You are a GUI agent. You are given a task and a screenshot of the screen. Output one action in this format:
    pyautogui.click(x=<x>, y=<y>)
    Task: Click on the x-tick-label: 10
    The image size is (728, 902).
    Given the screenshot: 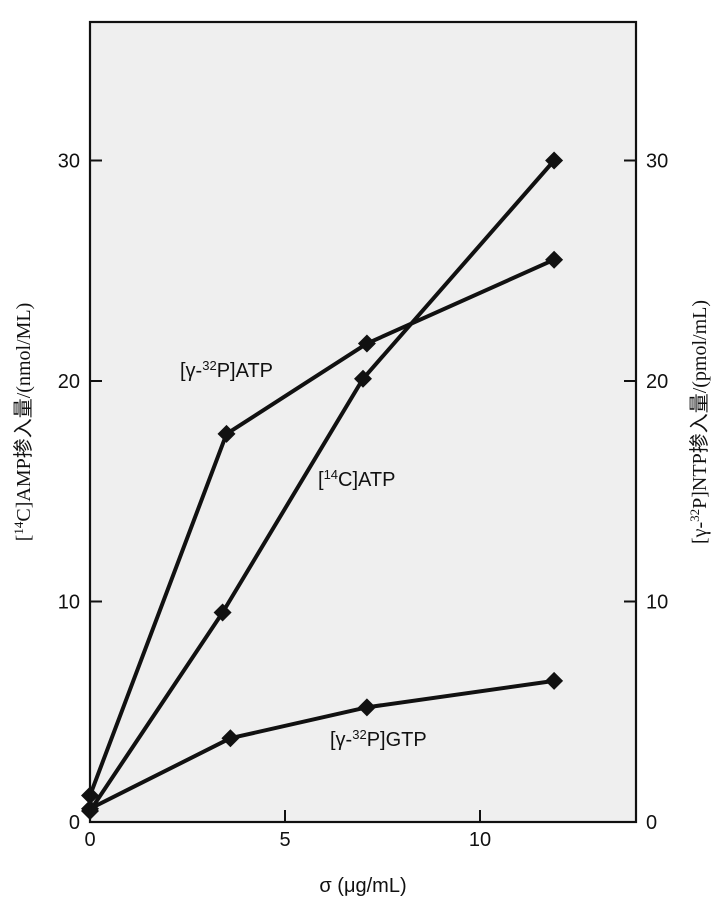 What is the action you would take?
    pyautogui.click(x=480, y=840)
    